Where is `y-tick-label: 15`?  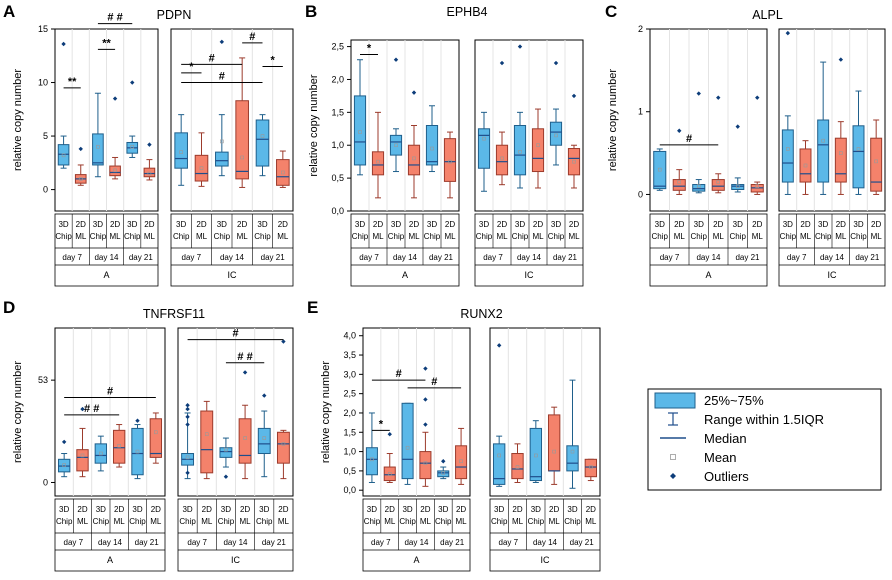
y-tick-label: 15 is located at coordinates (43, 29).